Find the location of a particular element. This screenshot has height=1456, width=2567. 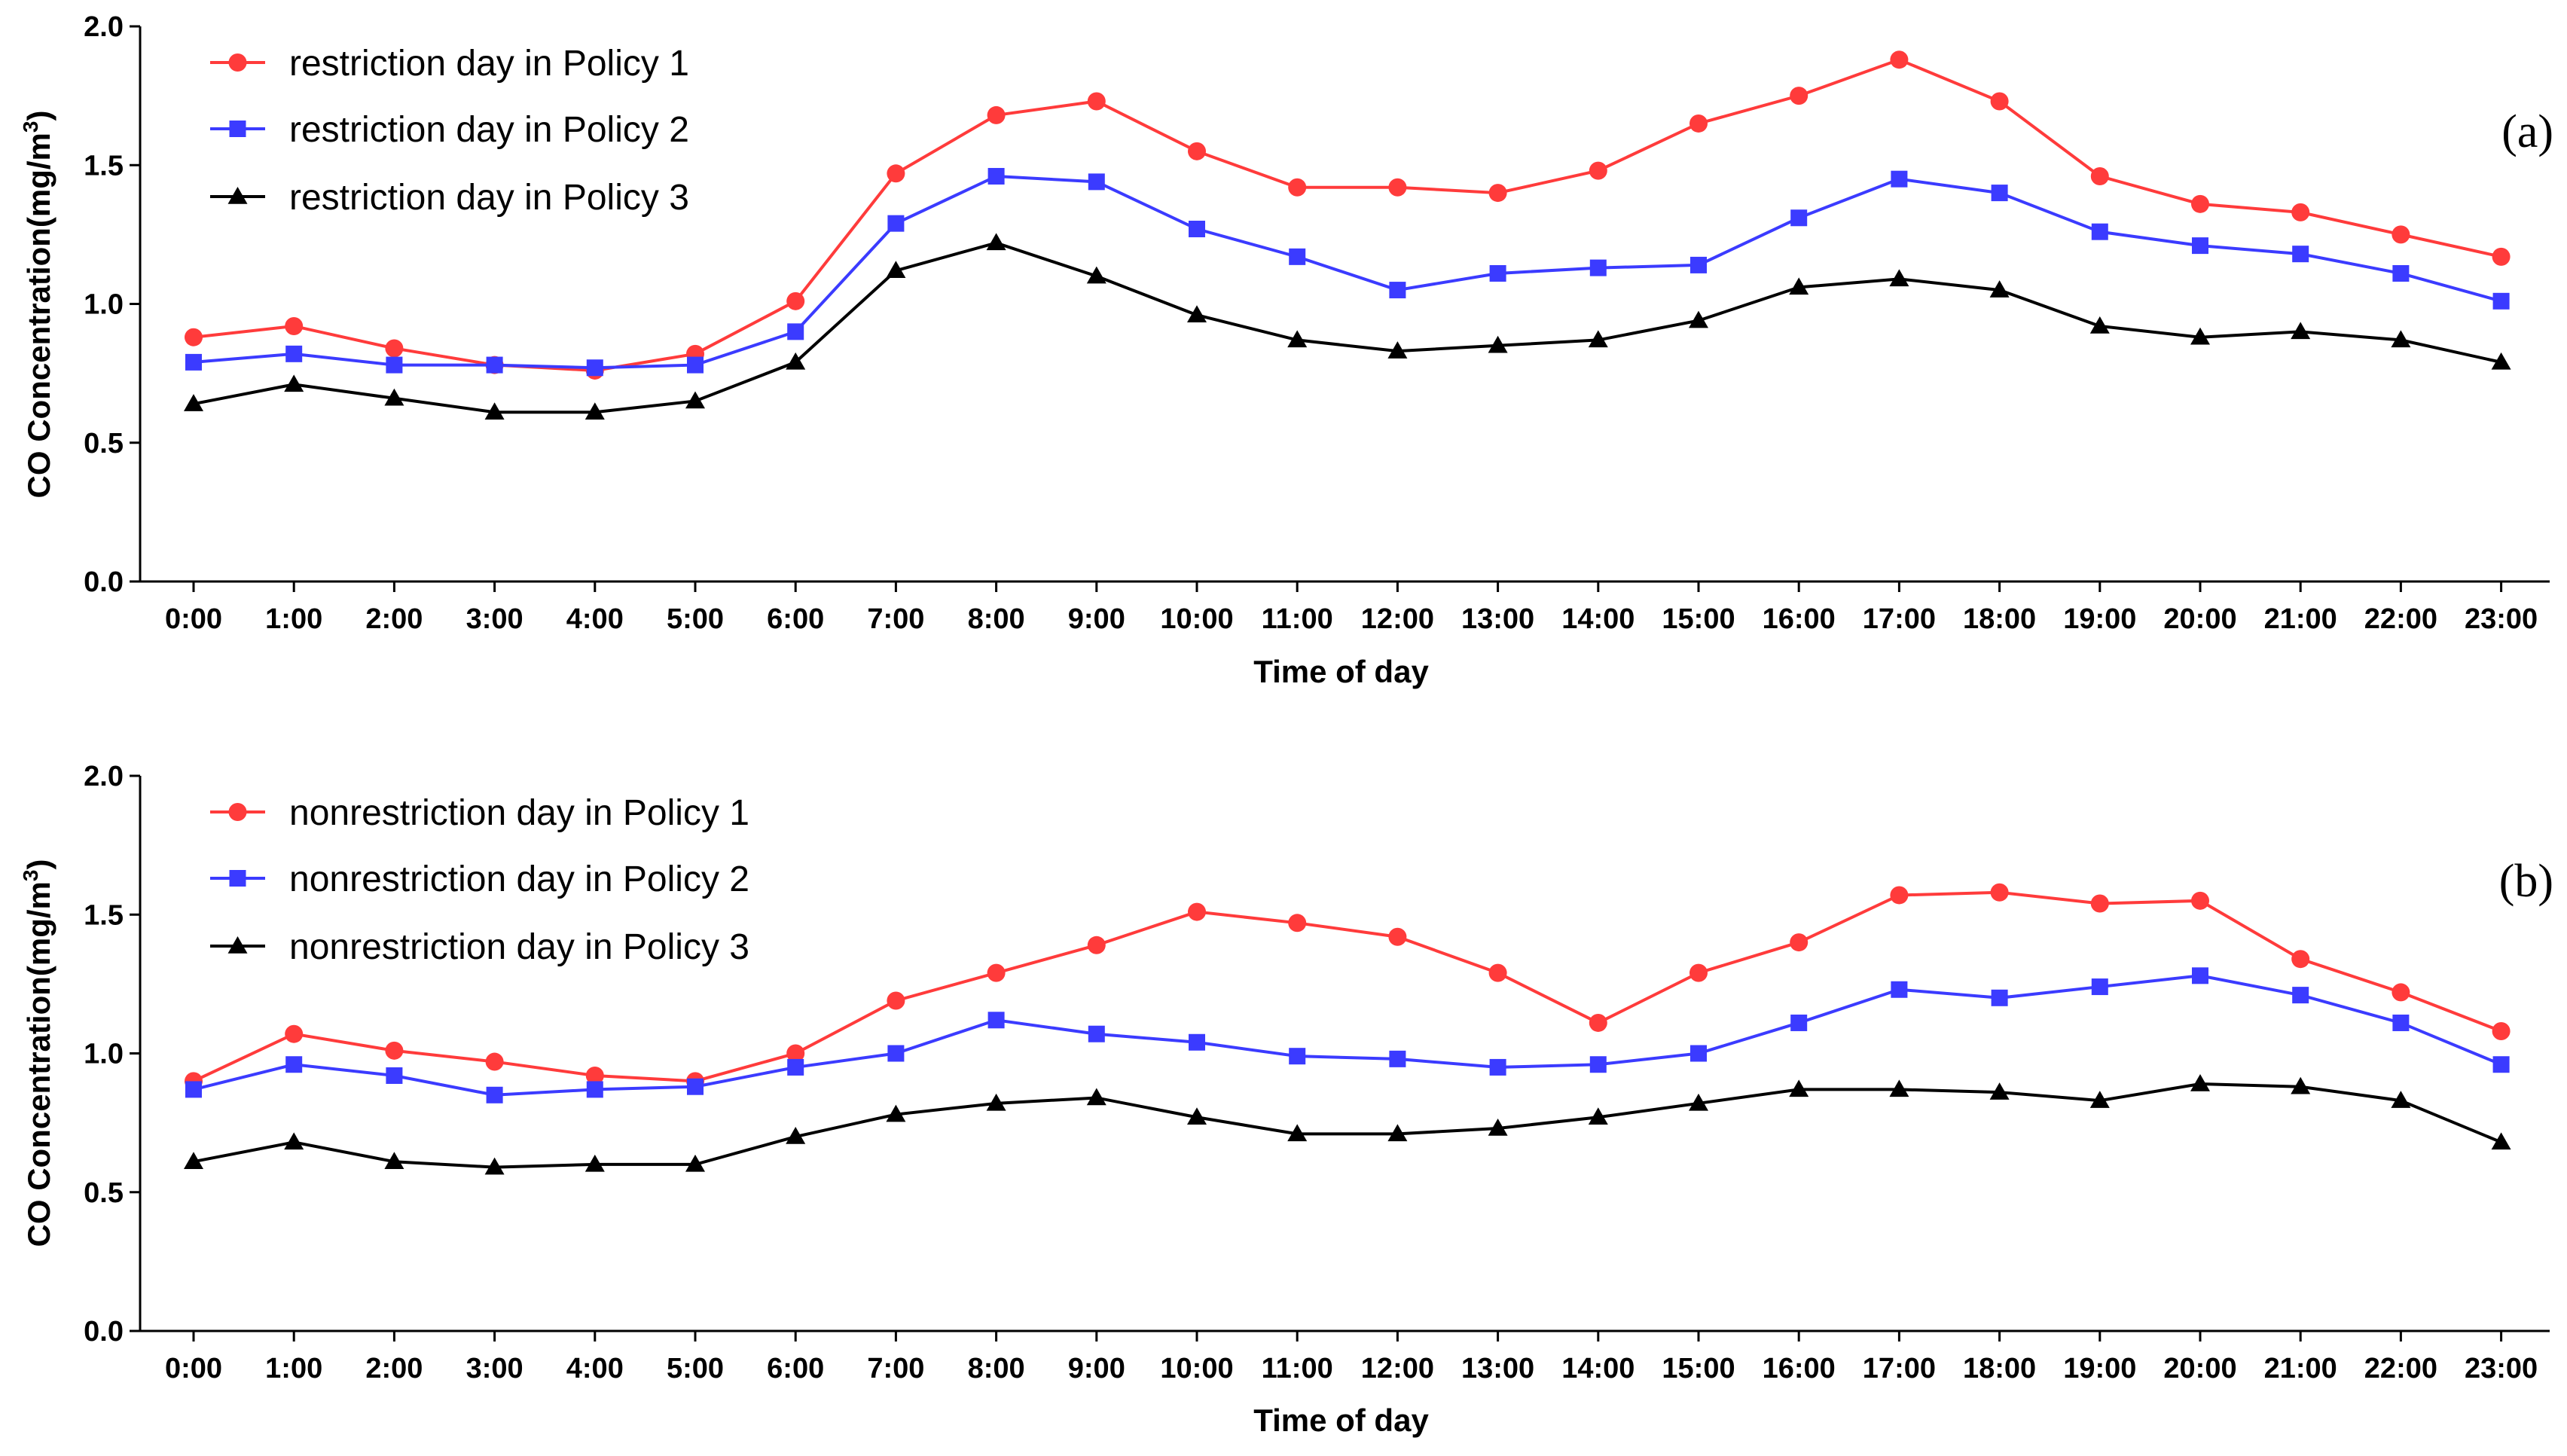

x-tick-label: 2:00 is located at coordinates (394, 1368).